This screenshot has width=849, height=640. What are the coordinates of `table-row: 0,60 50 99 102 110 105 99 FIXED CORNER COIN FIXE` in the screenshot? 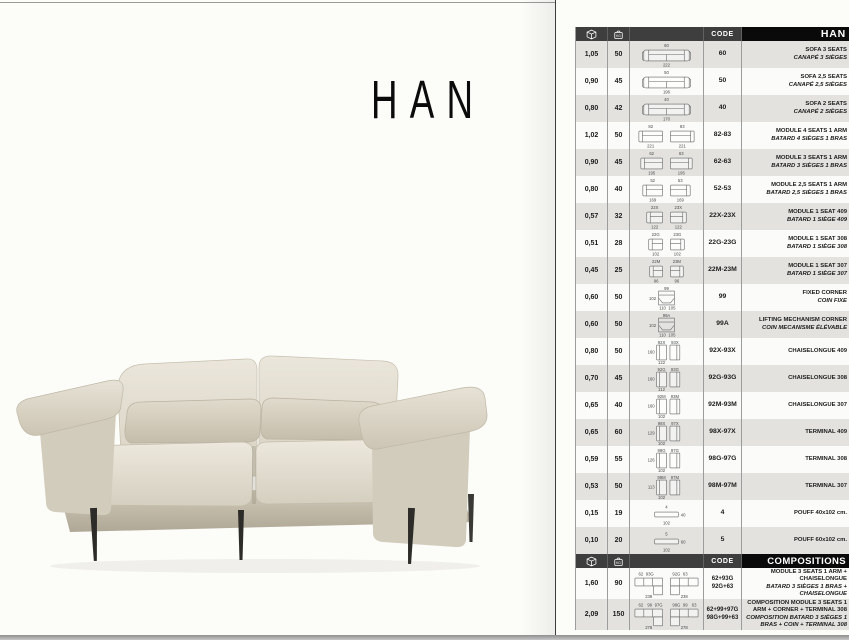 It's located at (712, 297).